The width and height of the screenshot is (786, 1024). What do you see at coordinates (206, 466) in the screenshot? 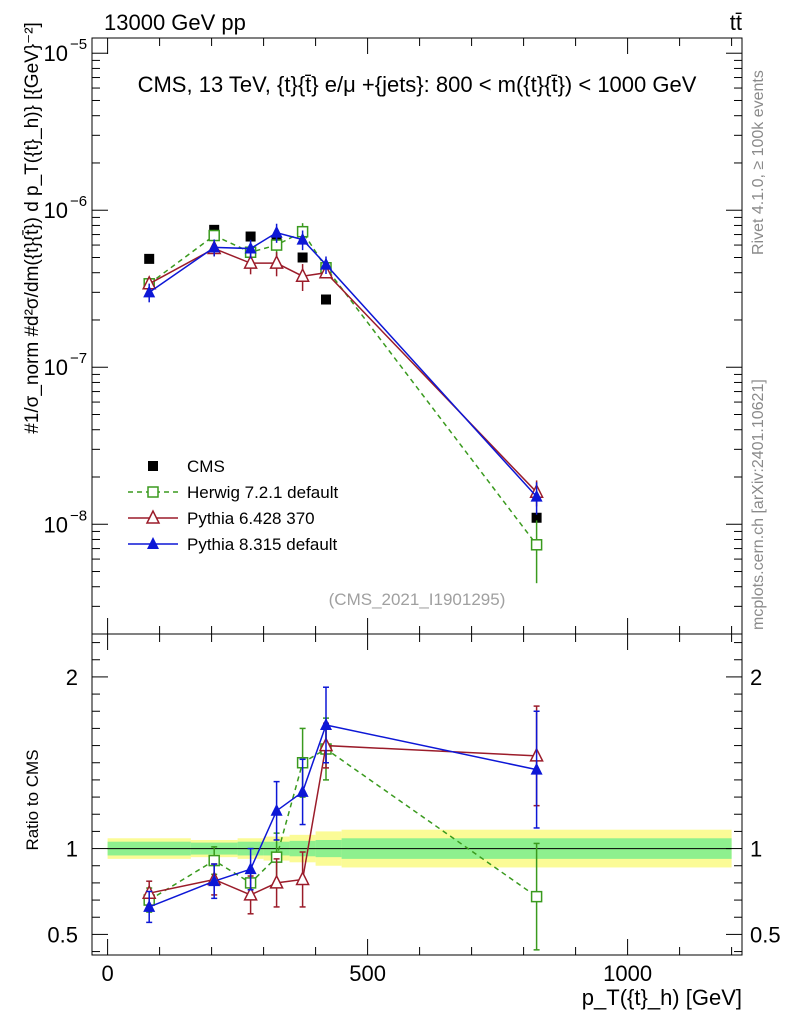
I see `legend-label-0: CMS` at bounding box center [206, 466].